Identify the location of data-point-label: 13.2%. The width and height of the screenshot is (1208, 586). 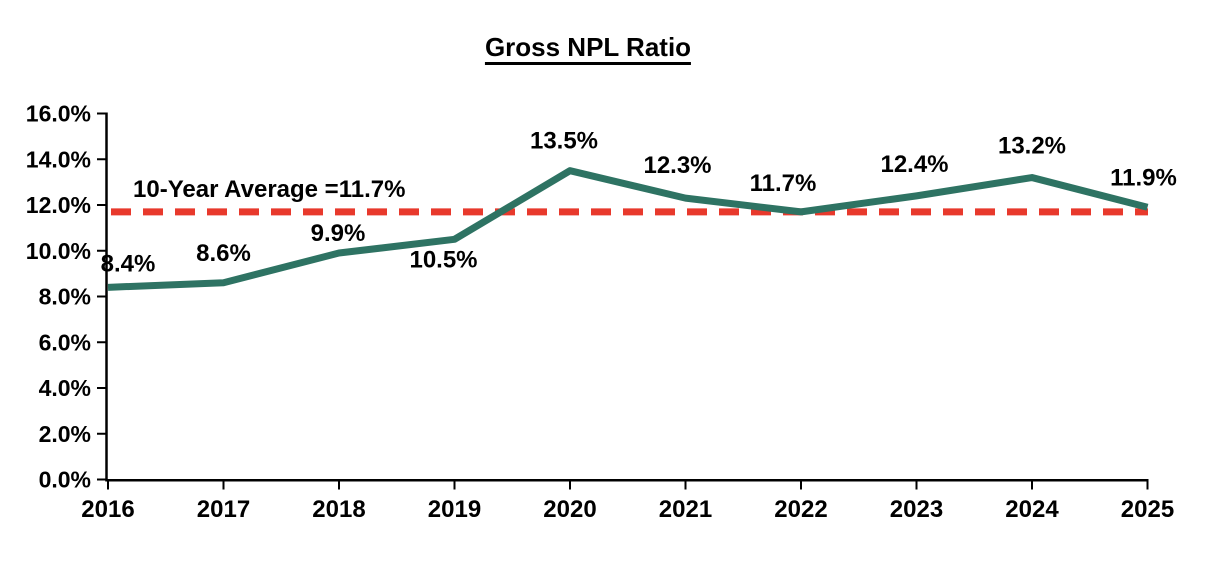
(1032, 146).